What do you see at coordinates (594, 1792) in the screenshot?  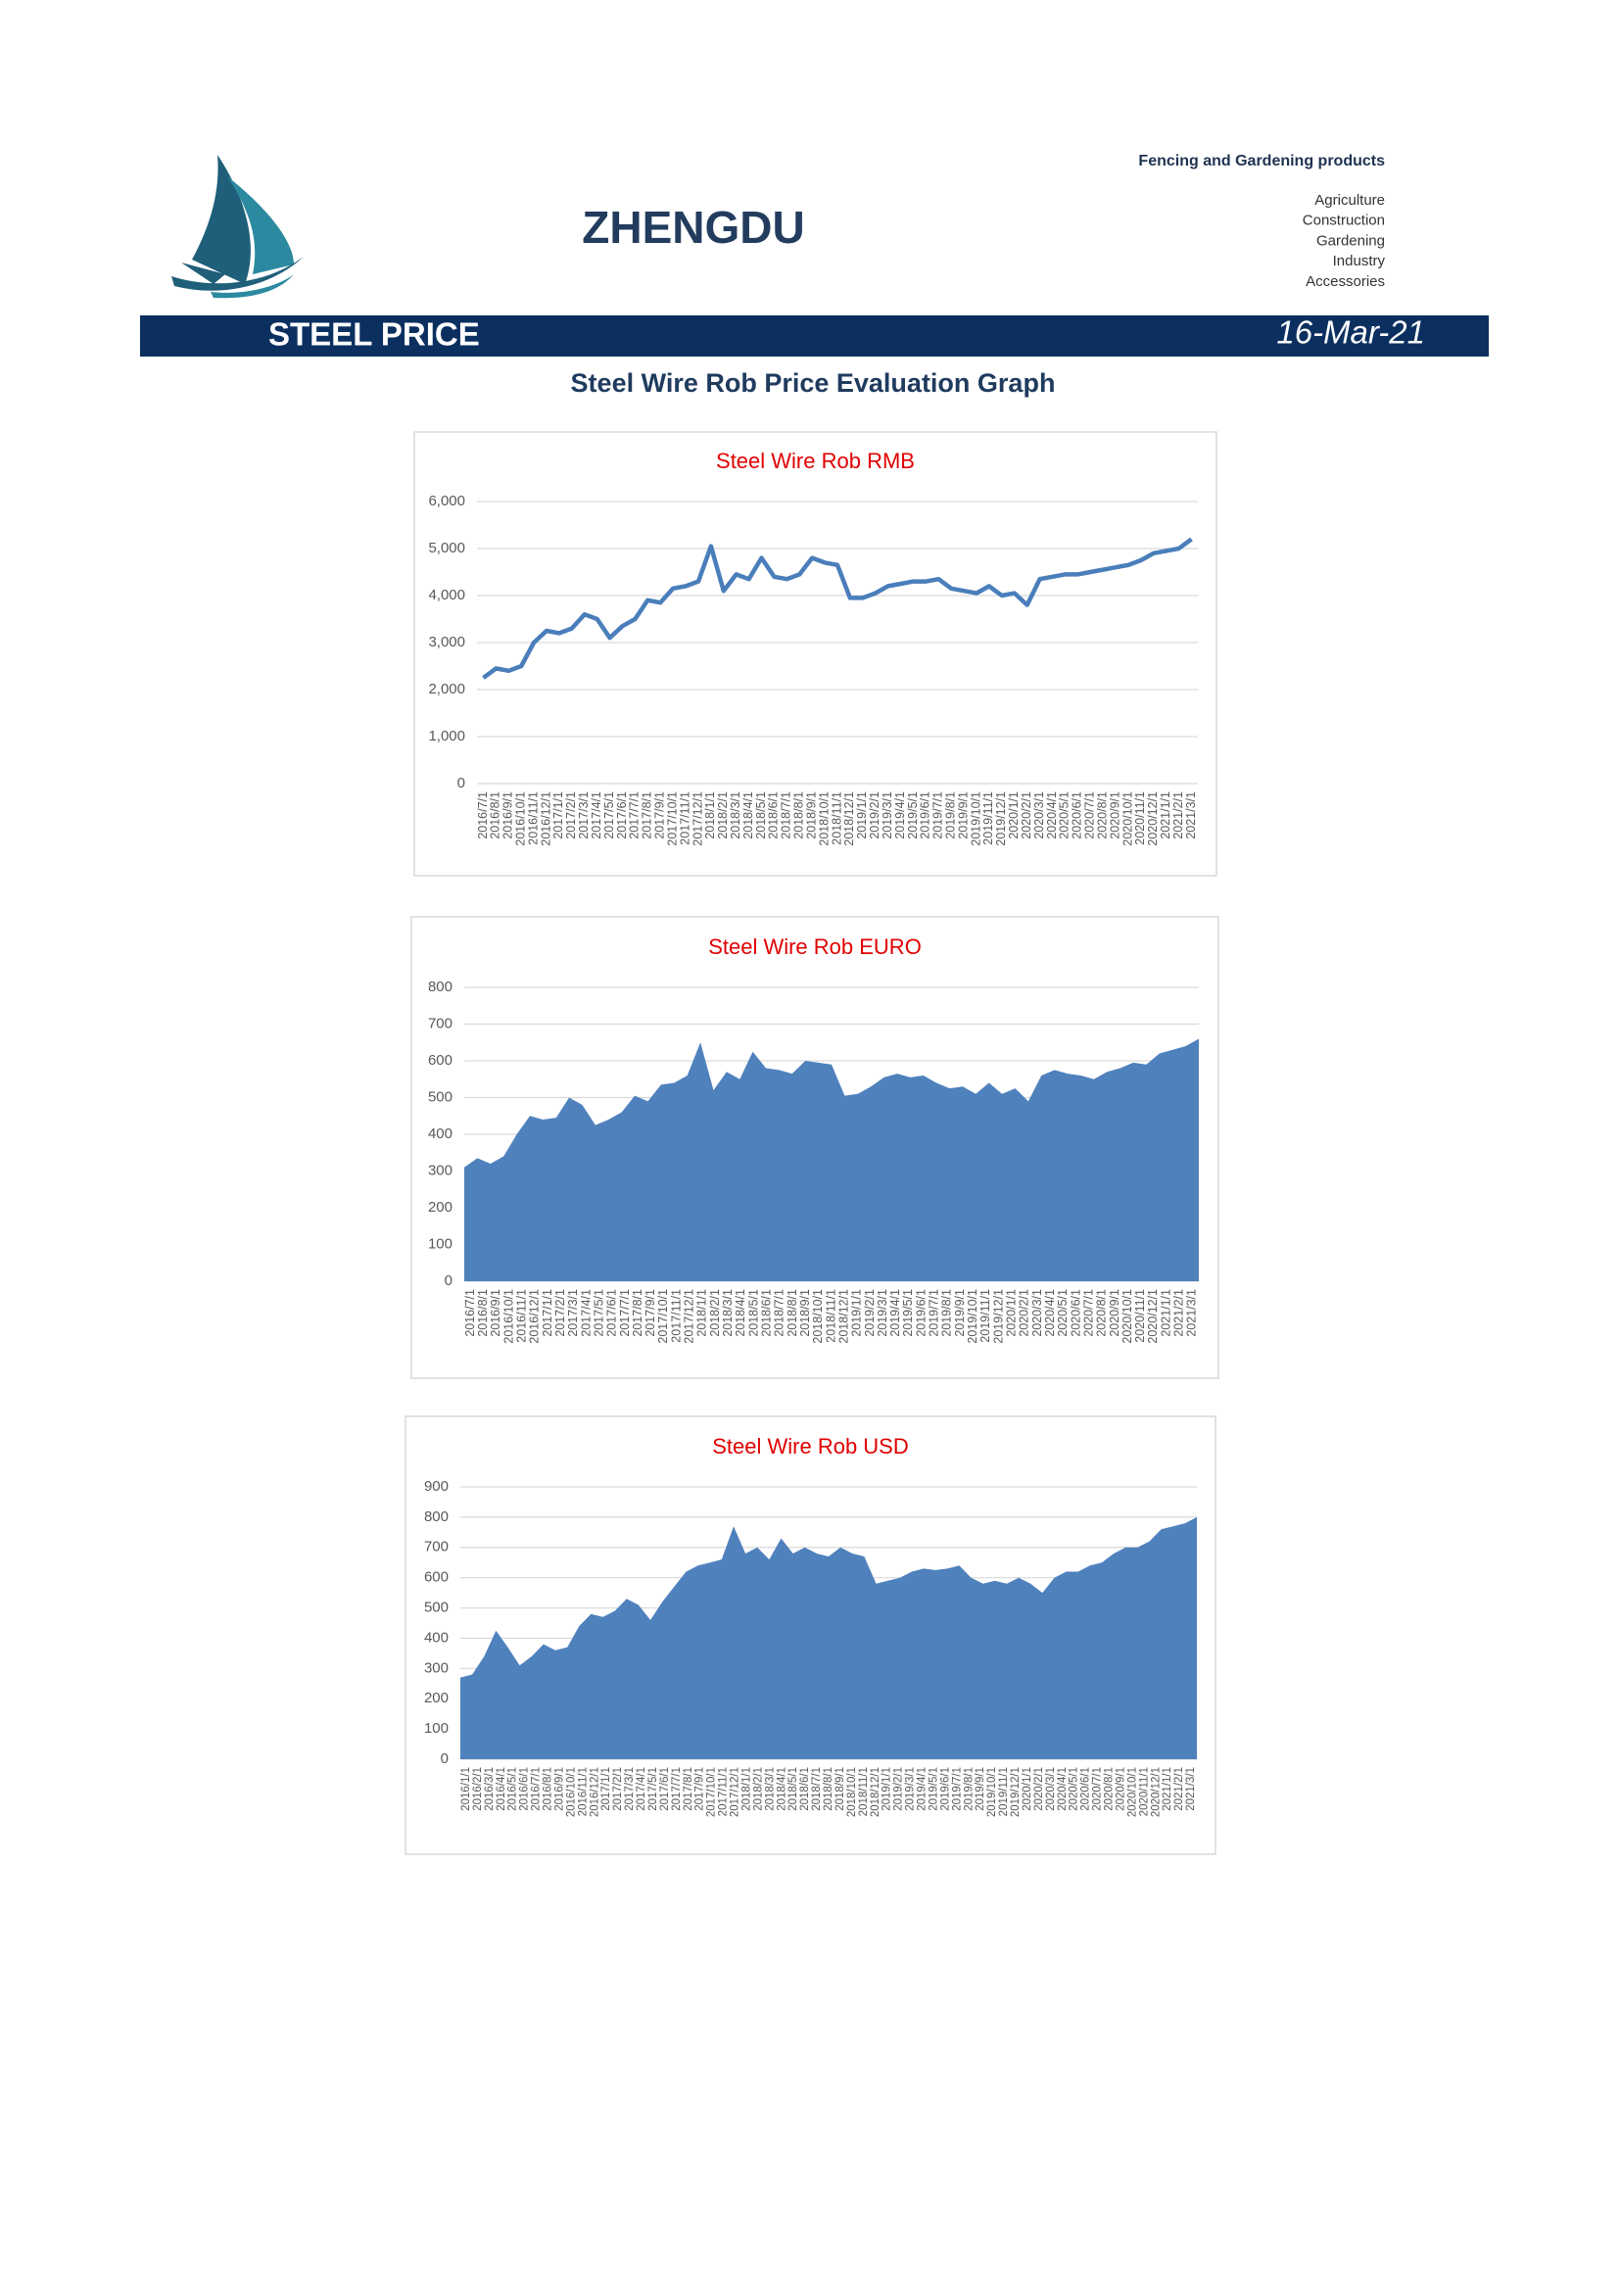 I see `x-tick-label: 2016/12/1` at bounding box center [594, 1792].